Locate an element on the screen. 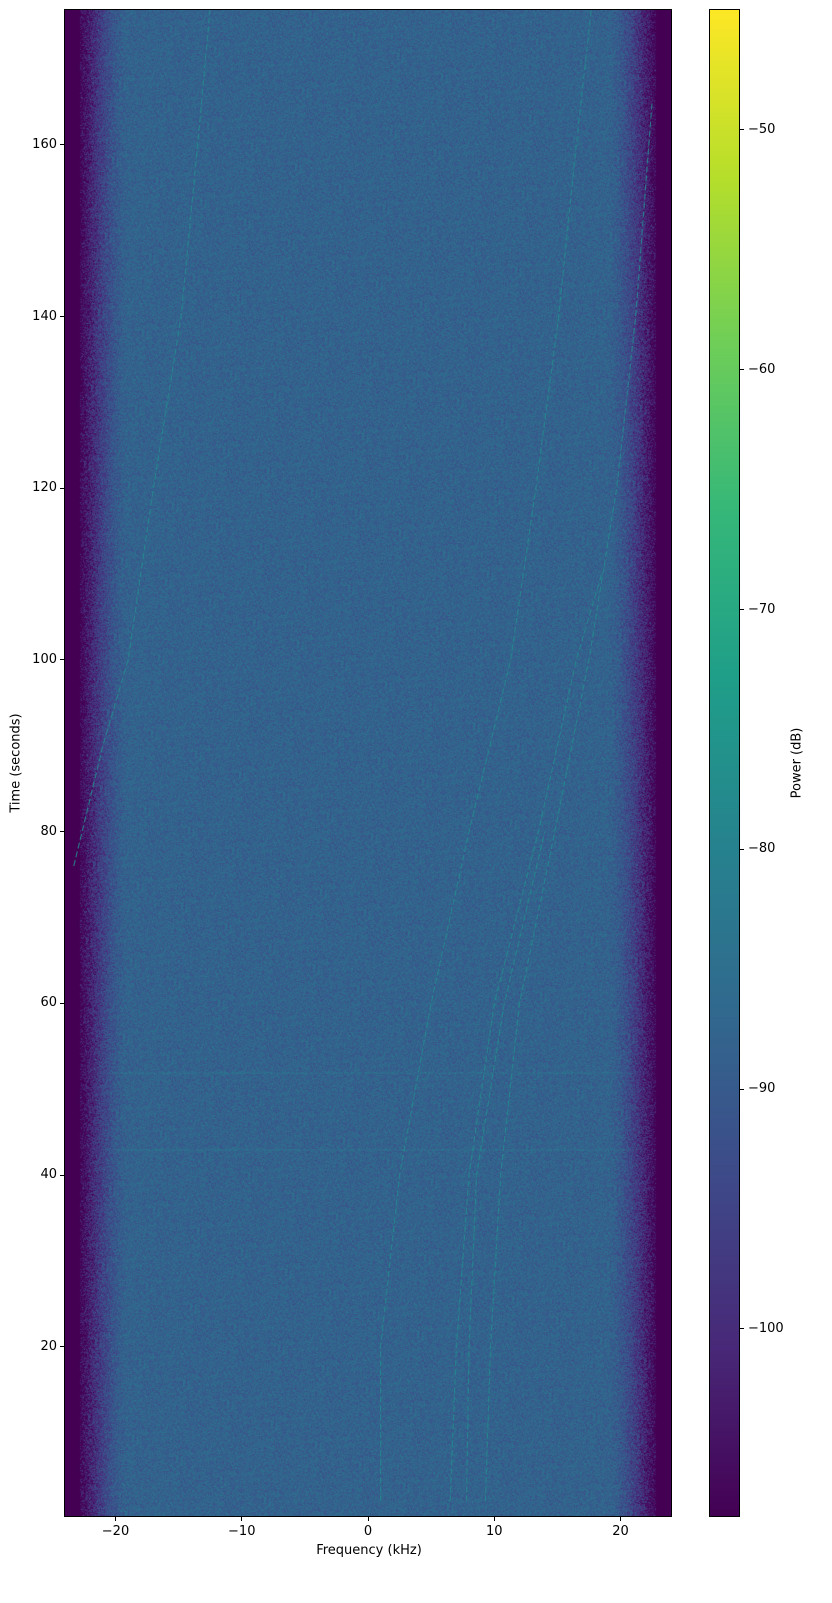 The height and width of the screenshot is (1603, 832). y-tick-label: 160 is located at coordinates (44, 144).